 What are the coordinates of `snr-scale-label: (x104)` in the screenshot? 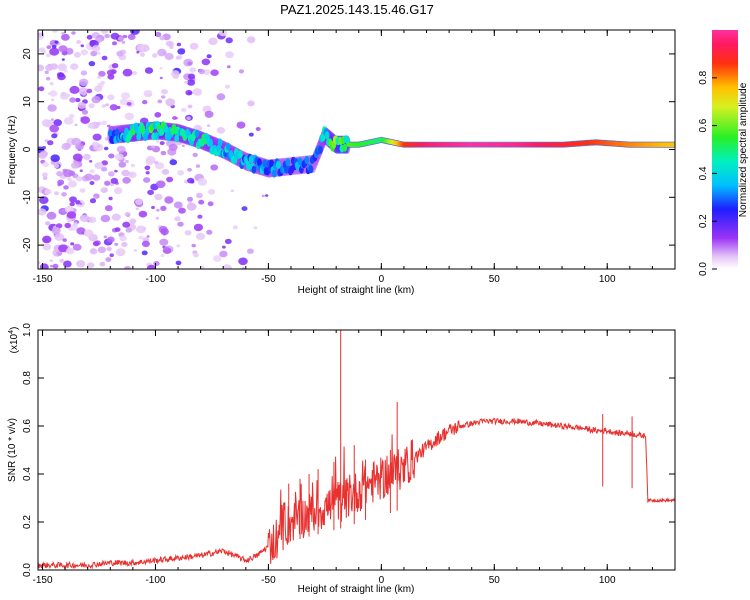 It's located at (14, 340).